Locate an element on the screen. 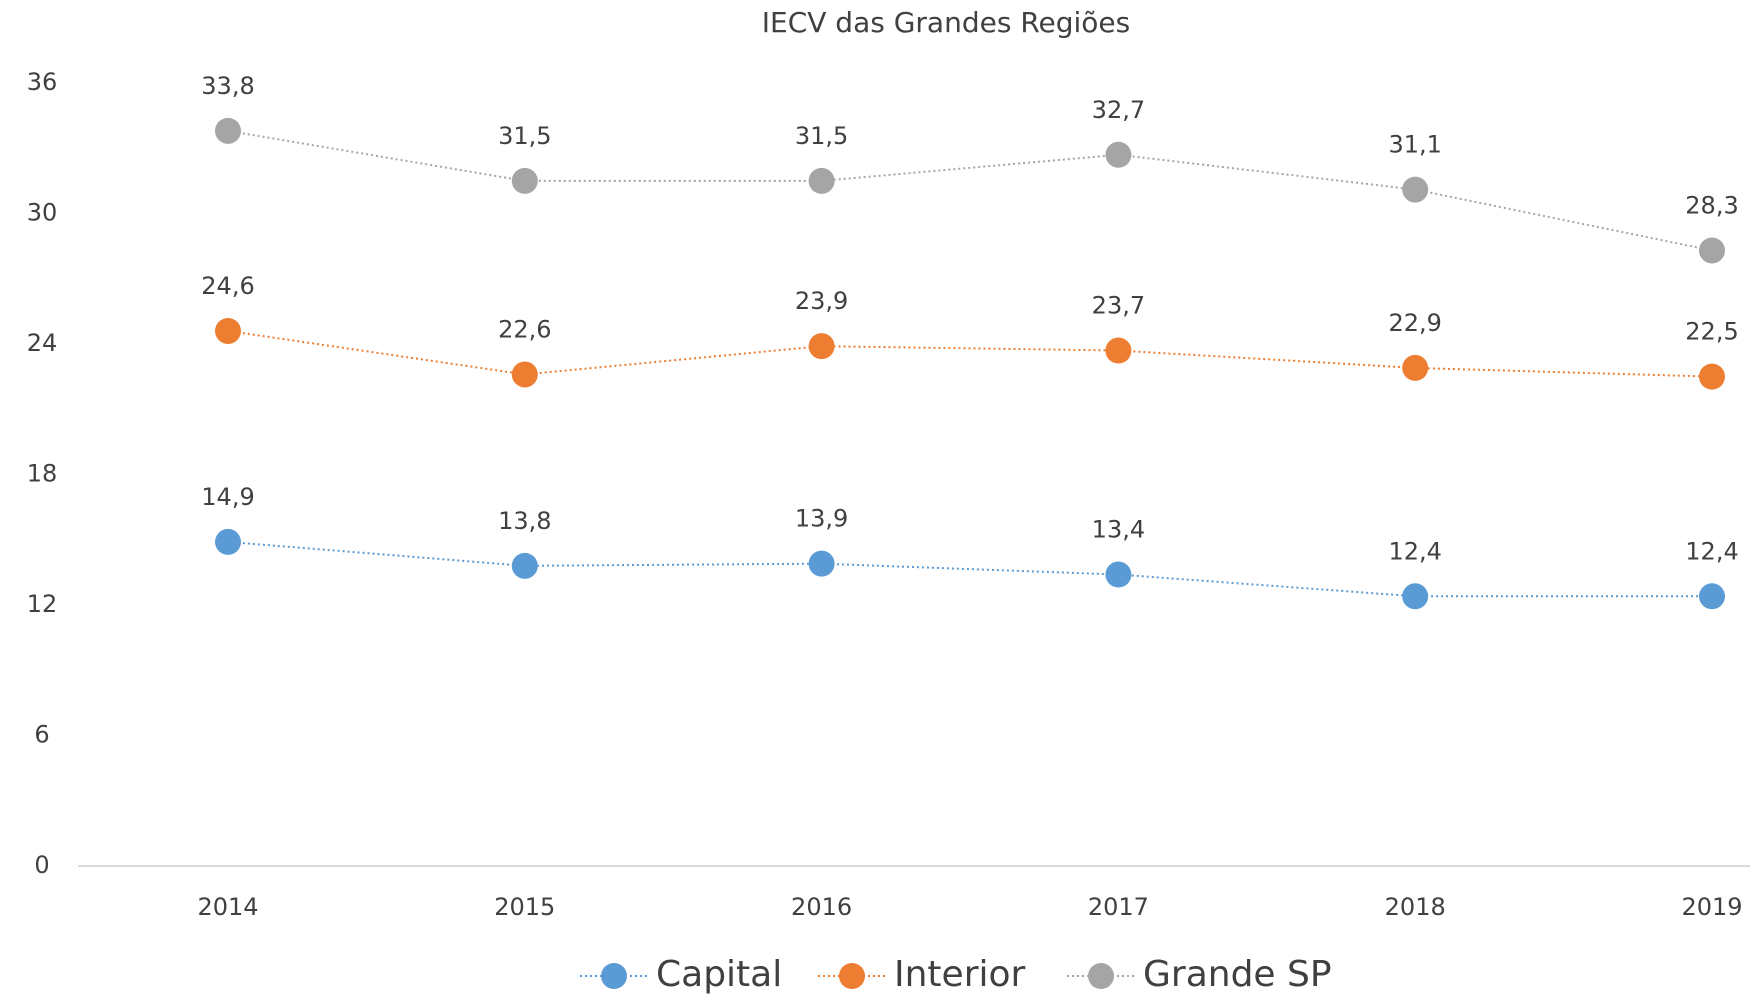 The image size is (1753, 1004). x-tick-label: 2019 is located at coordinates (1711, 907).